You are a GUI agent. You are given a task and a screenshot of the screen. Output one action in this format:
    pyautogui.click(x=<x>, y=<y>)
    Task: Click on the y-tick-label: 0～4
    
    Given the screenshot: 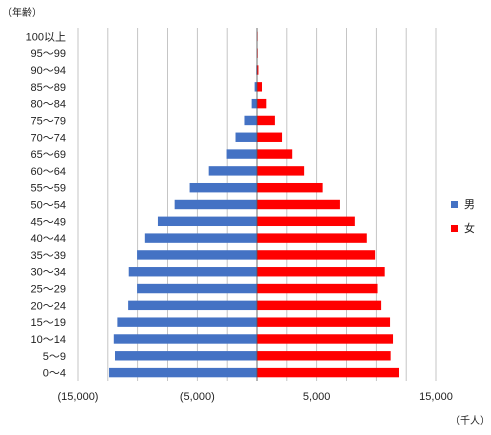 What is the action you would take?
    pyautogui.click(x=54, y=374)
    